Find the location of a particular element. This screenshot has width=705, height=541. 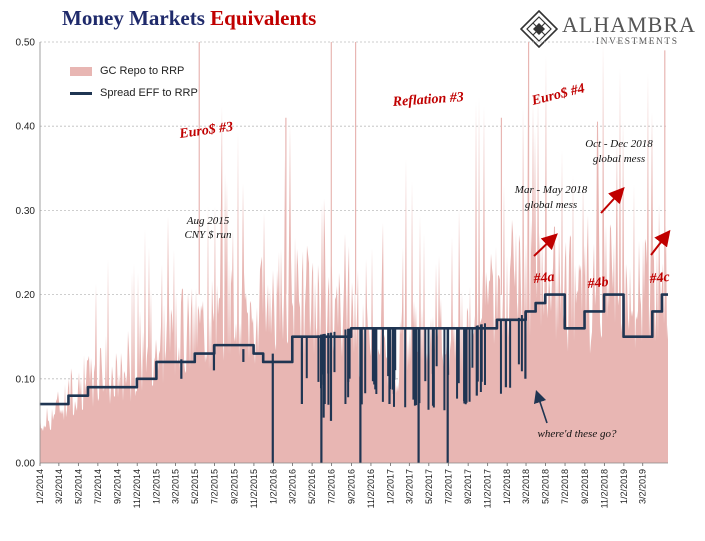

y-tick-label: 0.30 is located at coordinates (26, 211).